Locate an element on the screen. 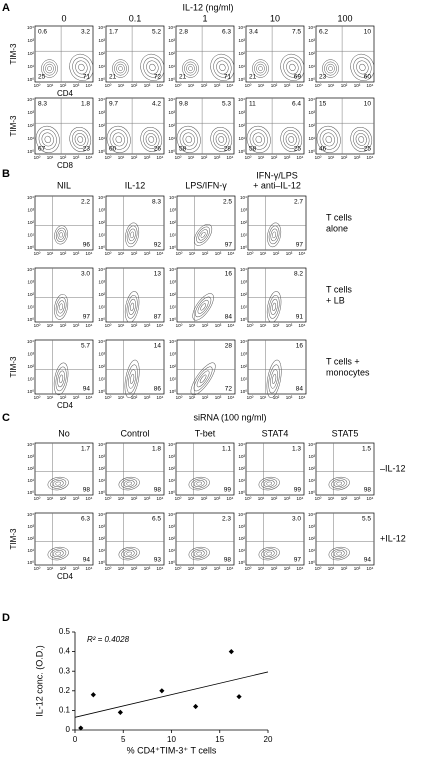 This screenshot has width=421, height=759. trend-line is located at coordinates (171, 694).